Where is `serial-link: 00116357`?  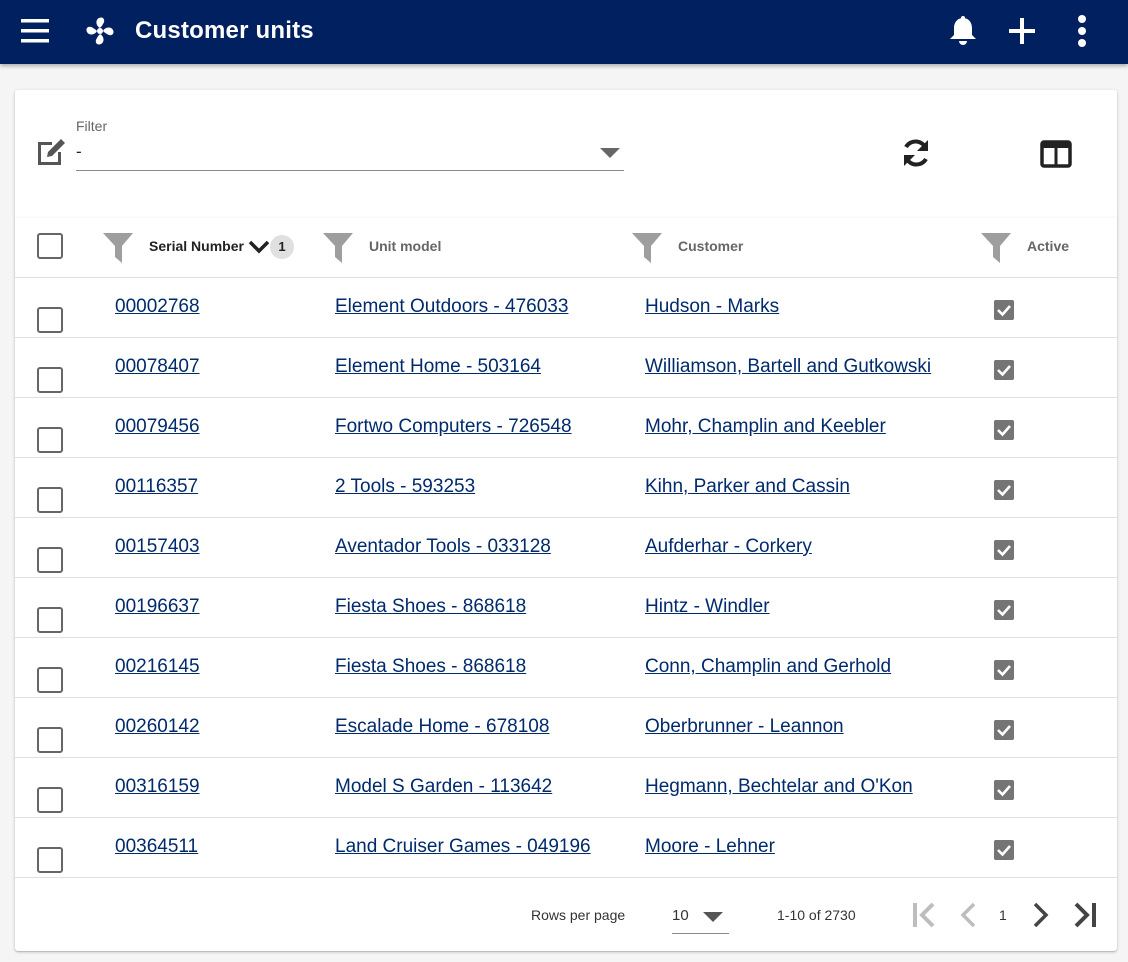
serial-link: 00116357 is located at coordinates (157, 486).